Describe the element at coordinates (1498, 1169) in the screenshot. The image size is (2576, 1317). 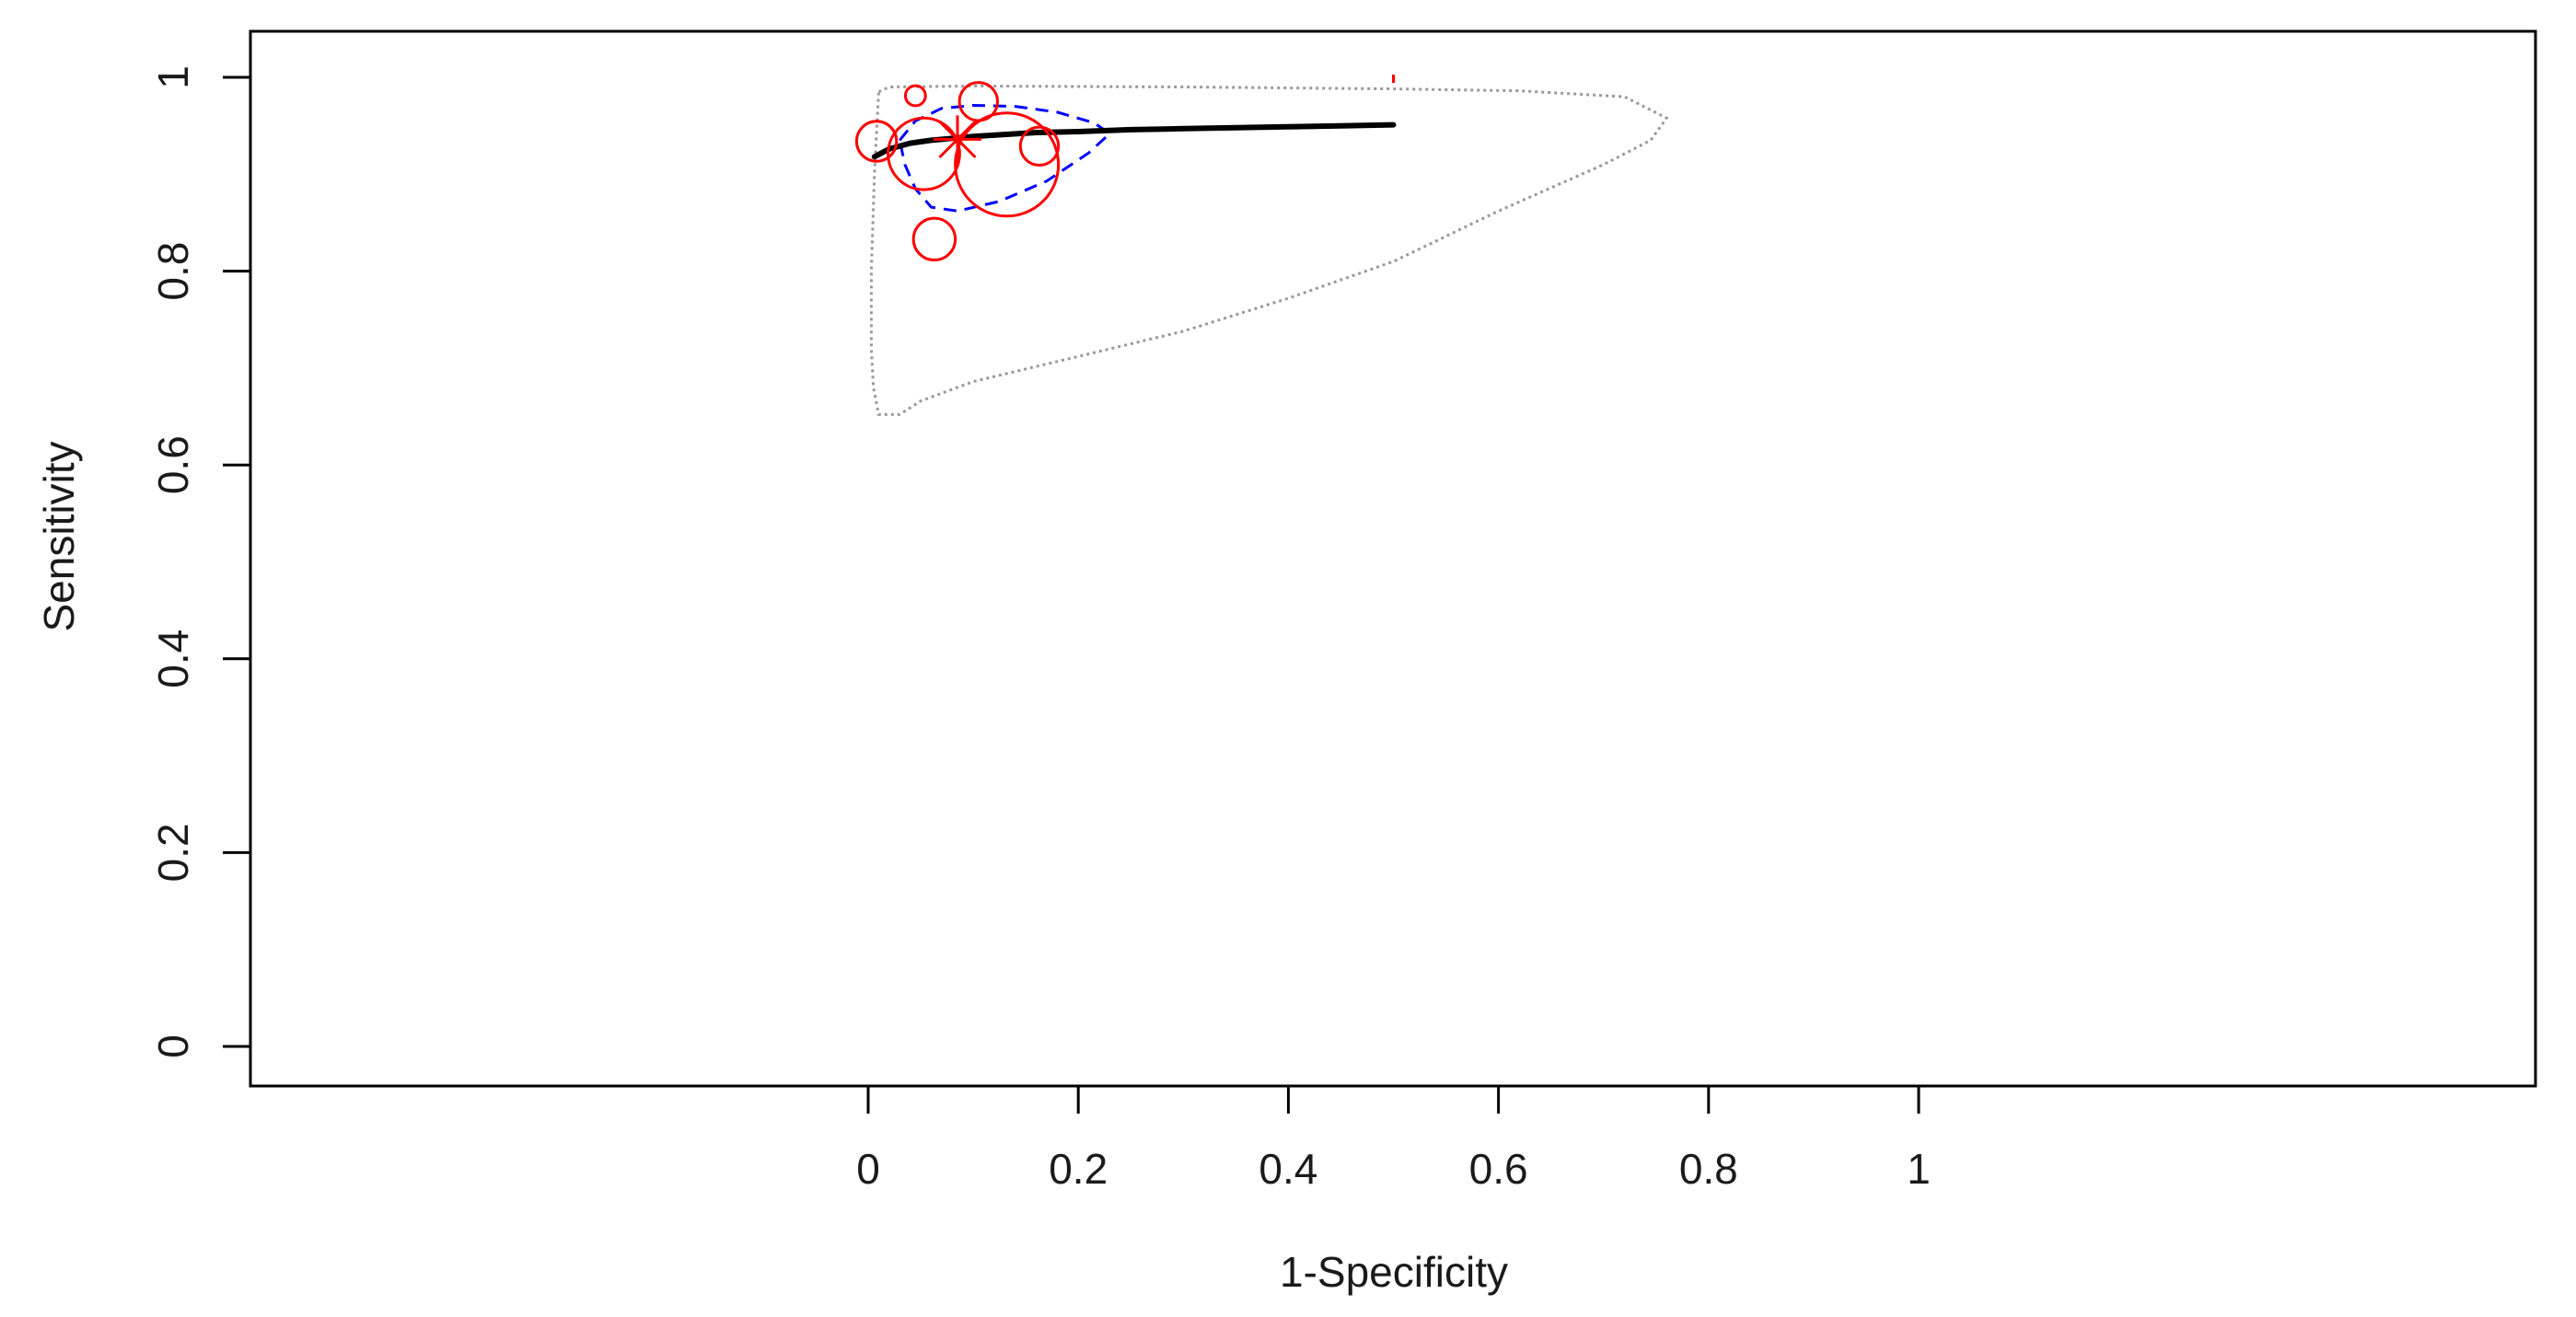
I see `x-tick-label-3: 0.6` at that location.